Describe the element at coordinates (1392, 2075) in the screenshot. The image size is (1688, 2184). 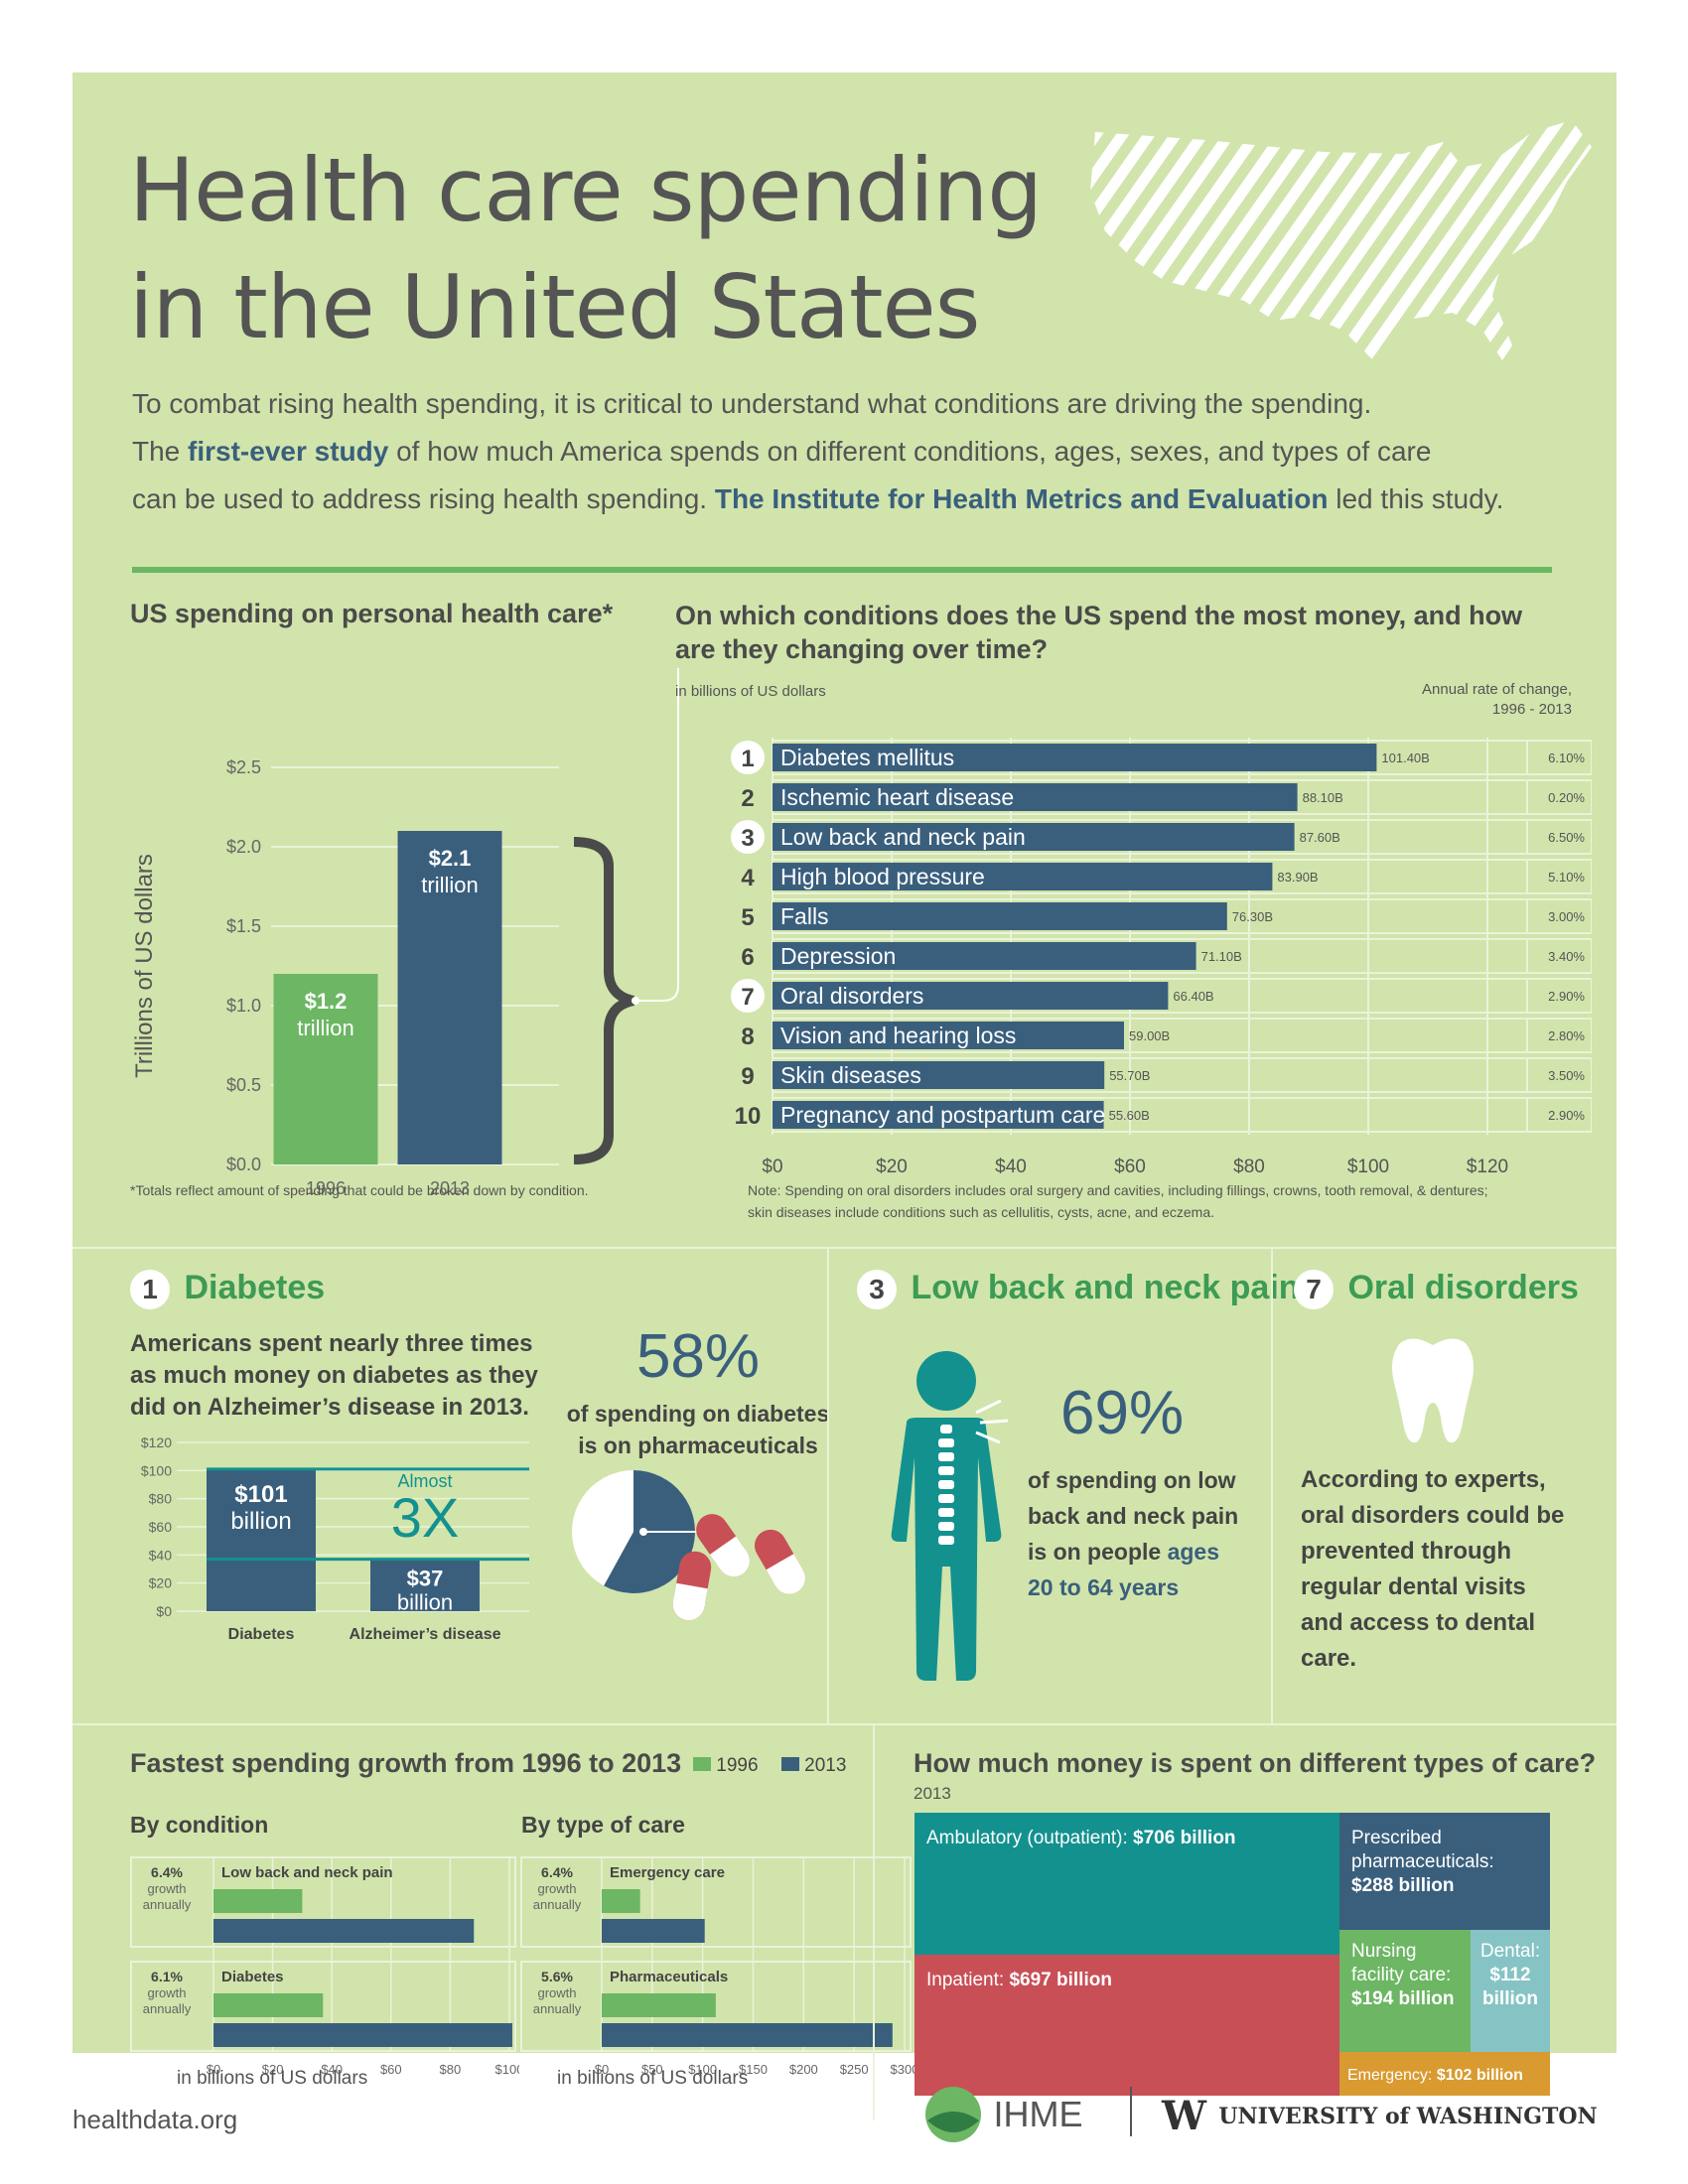
I see `emergency-label: Emergency:` at that location.